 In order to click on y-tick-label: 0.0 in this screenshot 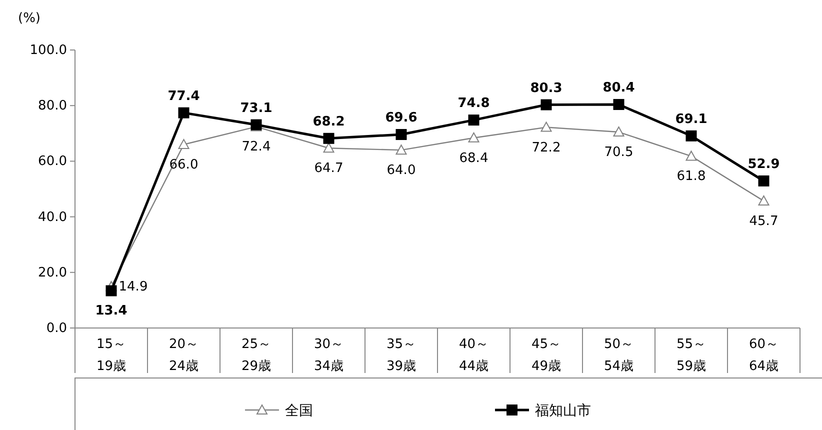, I will do `click(56, 328)`.